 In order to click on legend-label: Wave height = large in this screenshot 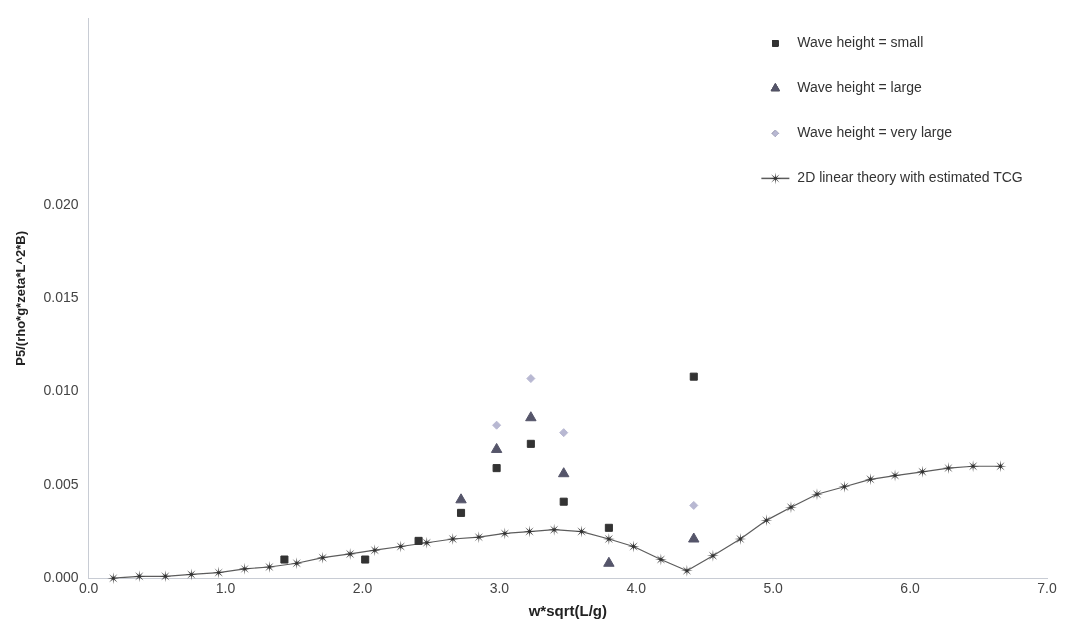, I will do `click(859, 87)`.